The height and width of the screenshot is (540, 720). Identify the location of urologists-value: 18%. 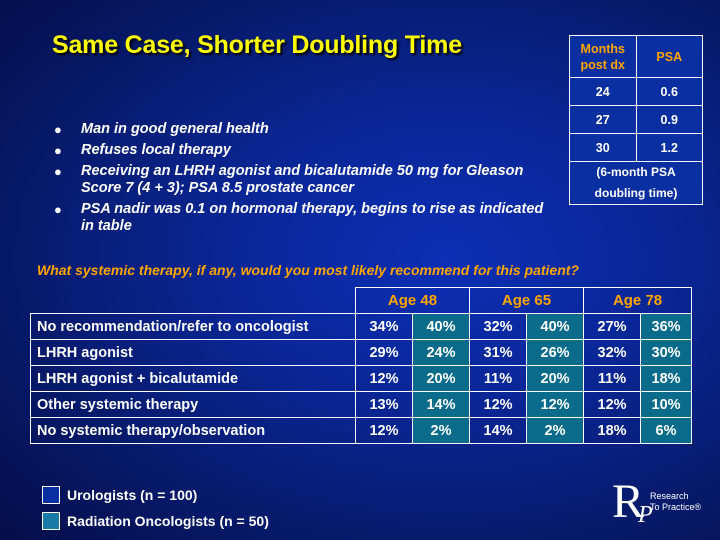
(612, 430).